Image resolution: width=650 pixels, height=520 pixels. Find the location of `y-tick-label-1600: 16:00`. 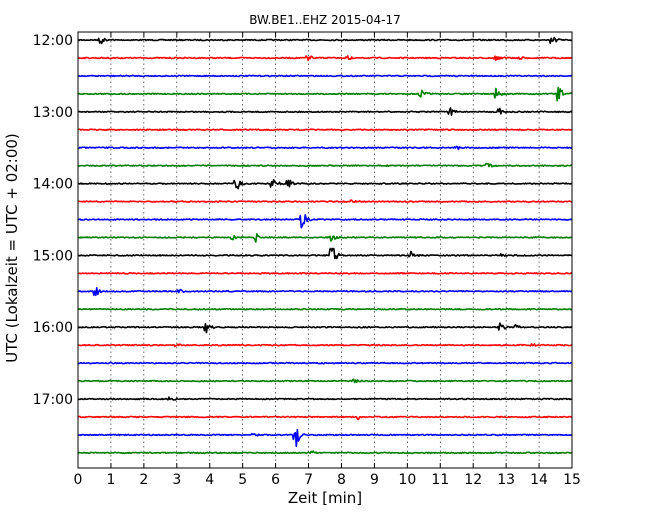

y-tick-label-1600: 16:00 is located at coordinates (53, 328).